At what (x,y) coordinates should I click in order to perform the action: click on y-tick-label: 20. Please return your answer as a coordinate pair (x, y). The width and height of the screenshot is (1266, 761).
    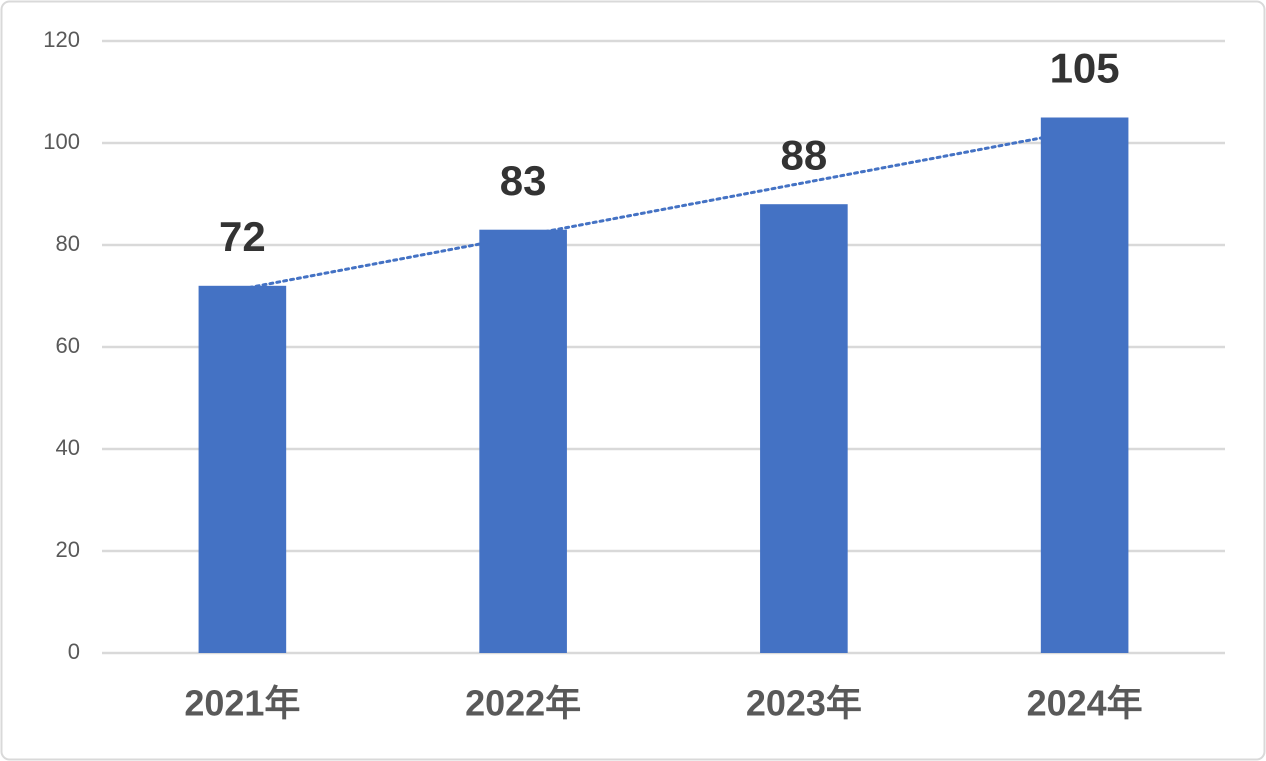
    Looking at the image, I should click on (68, 549).